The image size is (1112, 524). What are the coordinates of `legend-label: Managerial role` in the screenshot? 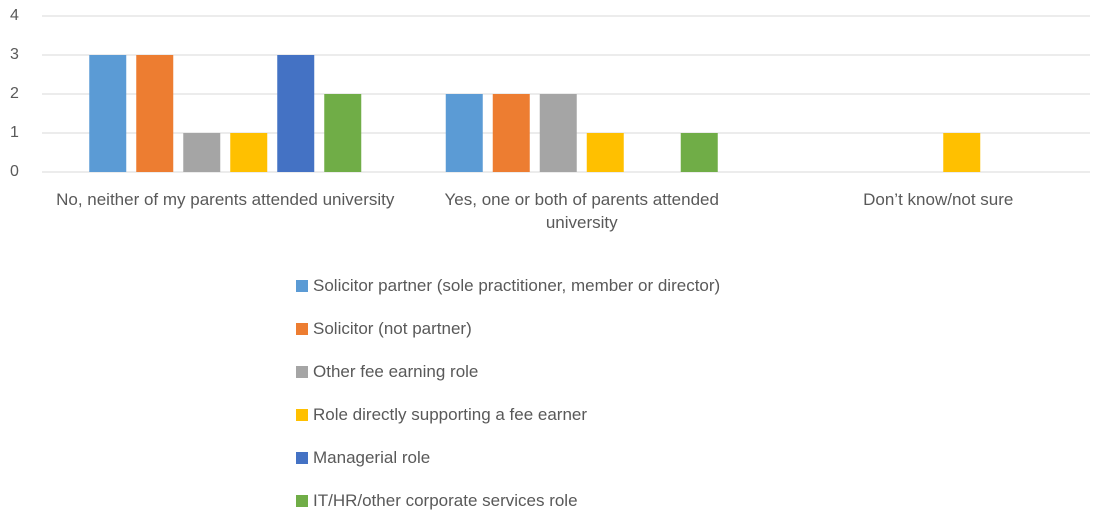 It's located at (372, 457).